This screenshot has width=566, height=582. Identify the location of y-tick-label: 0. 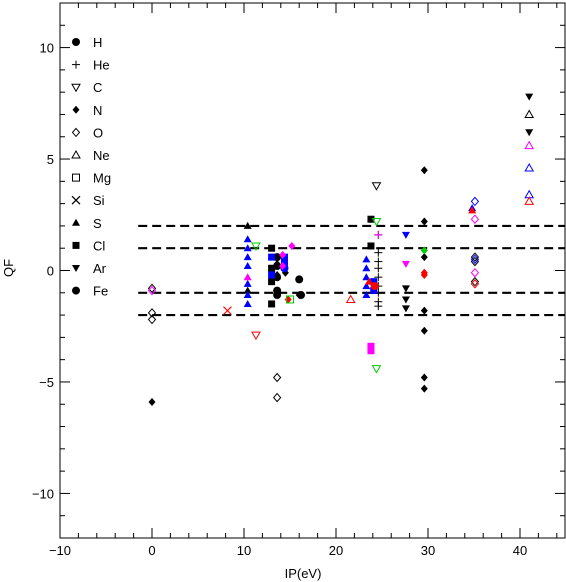
(50, 271).